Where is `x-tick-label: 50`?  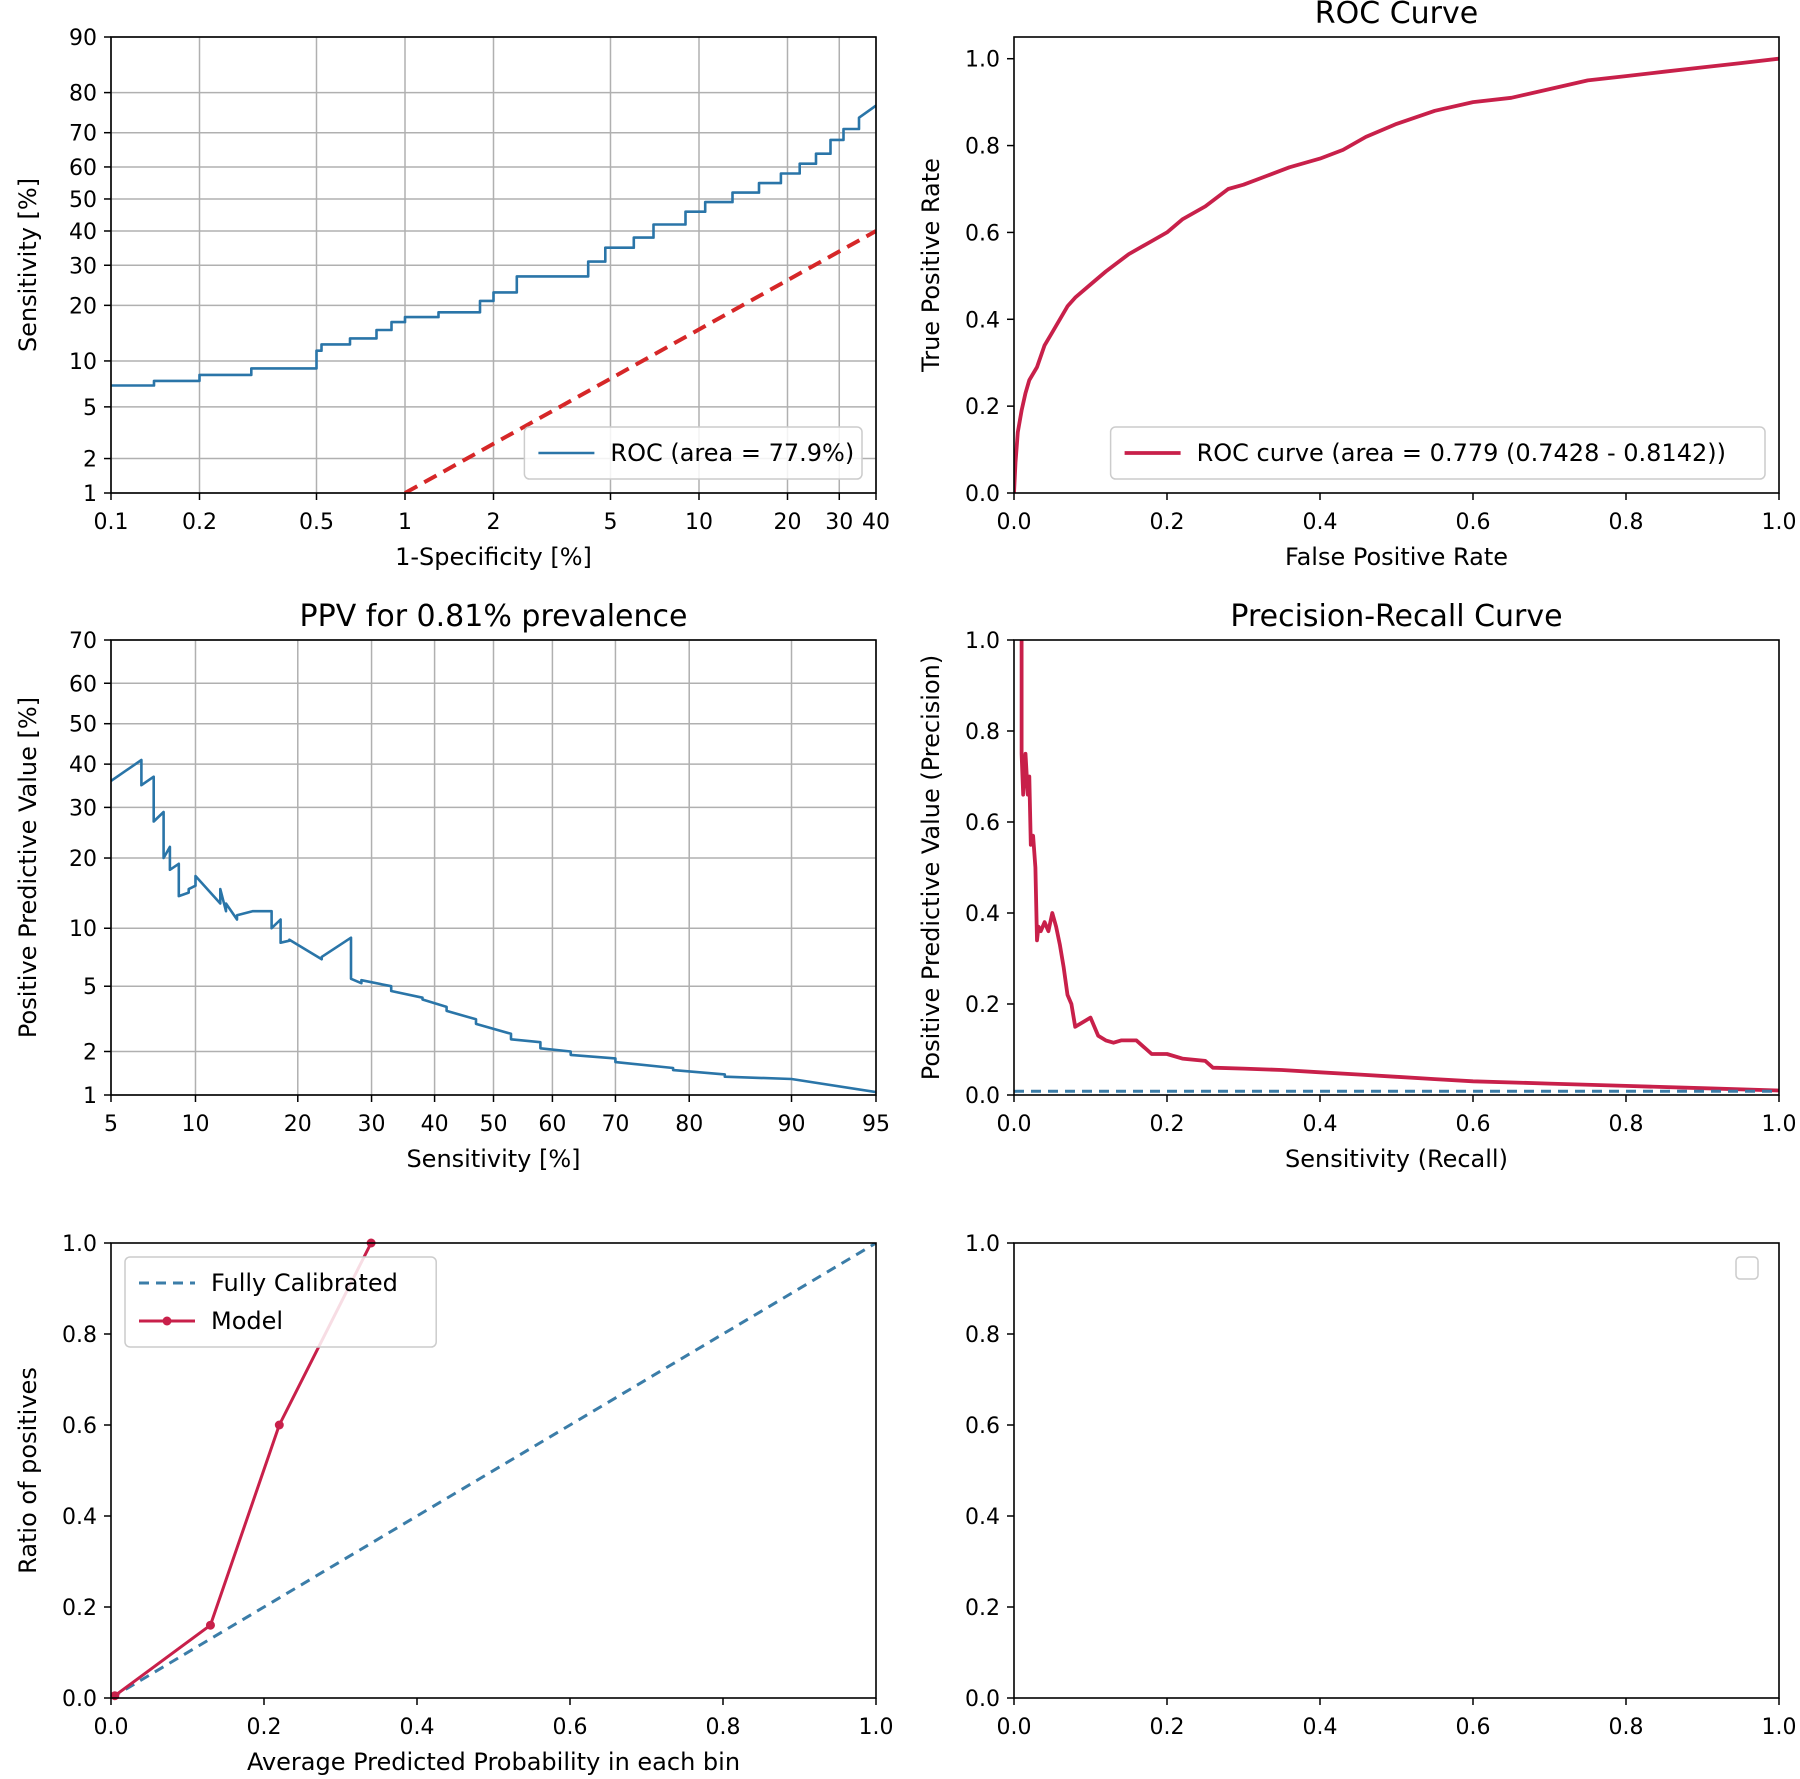
x-tick-label: 50 is located at coordinates (494, 1124).